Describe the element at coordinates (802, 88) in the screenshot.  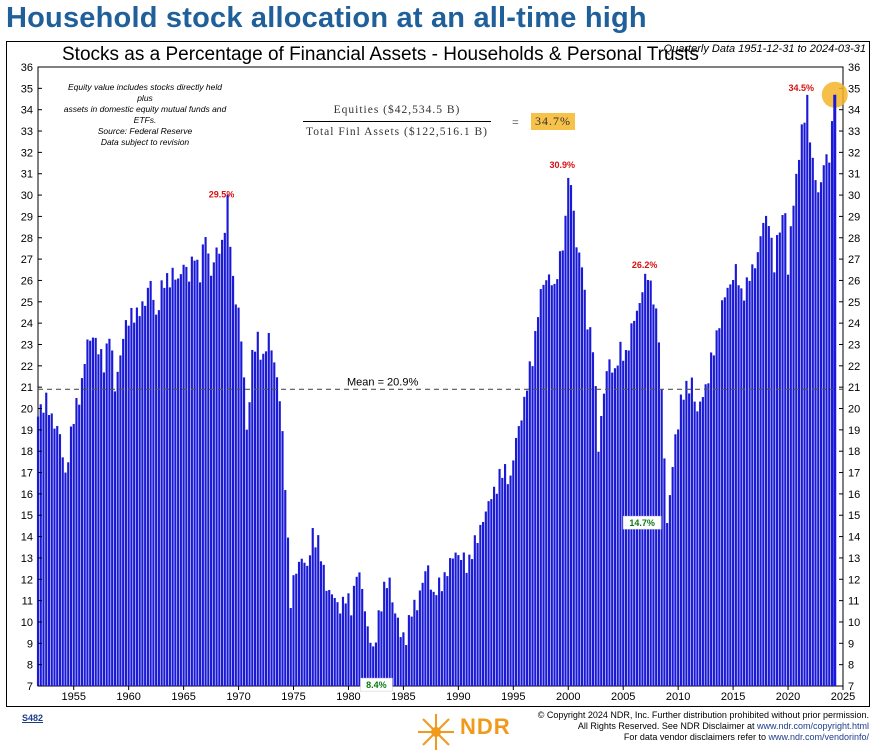
I see `peak-annotation: 34.5%` at that location.